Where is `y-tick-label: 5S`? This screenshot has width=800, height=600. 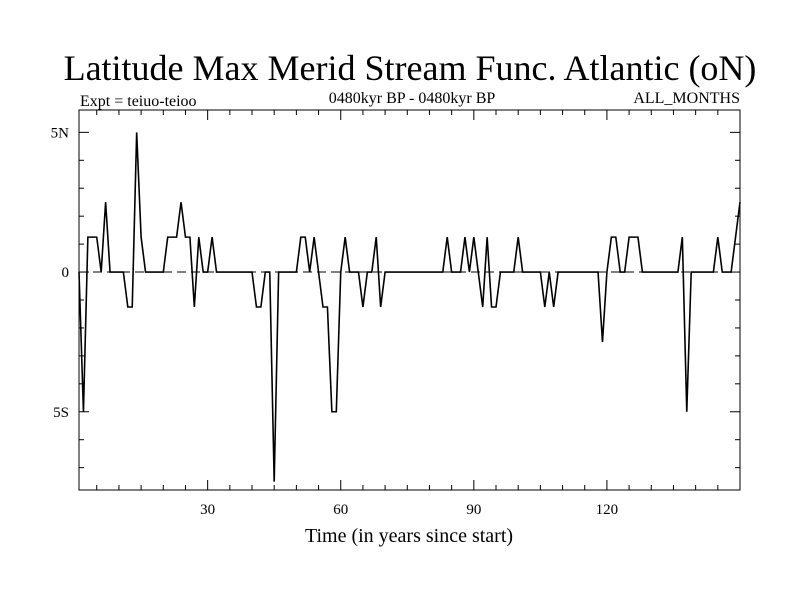 y-tick-label: 5S is located at coordinates (61, 413).